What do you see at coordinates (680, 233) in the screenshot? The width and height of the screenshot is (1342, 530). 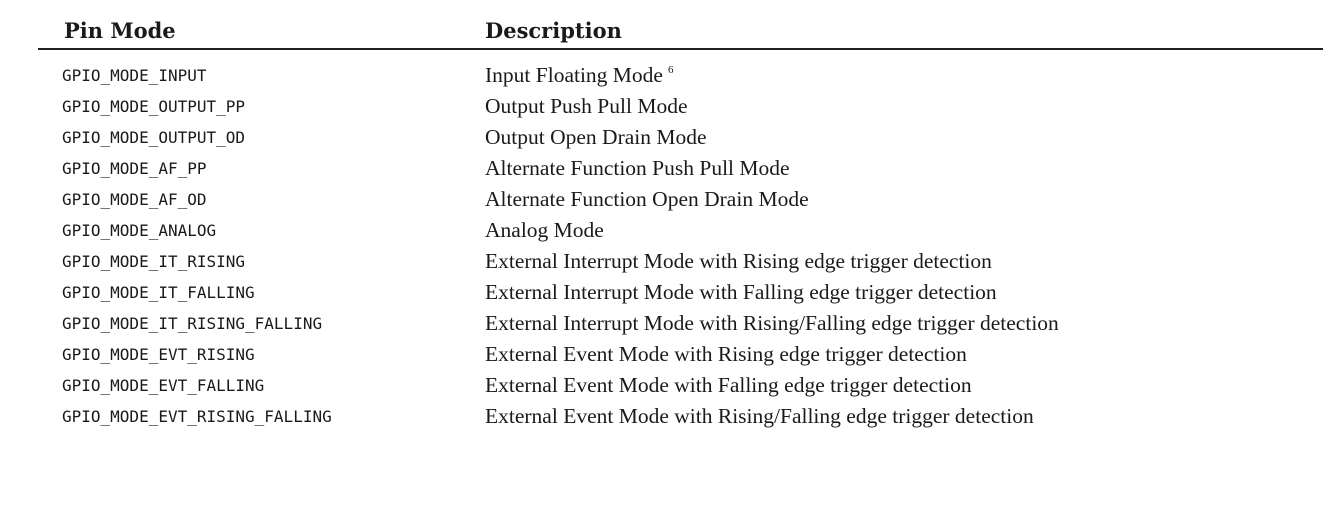 I see `table-row: GPIO_MODE_ANALOG Analog Mode` at bounding box center [680, 233].